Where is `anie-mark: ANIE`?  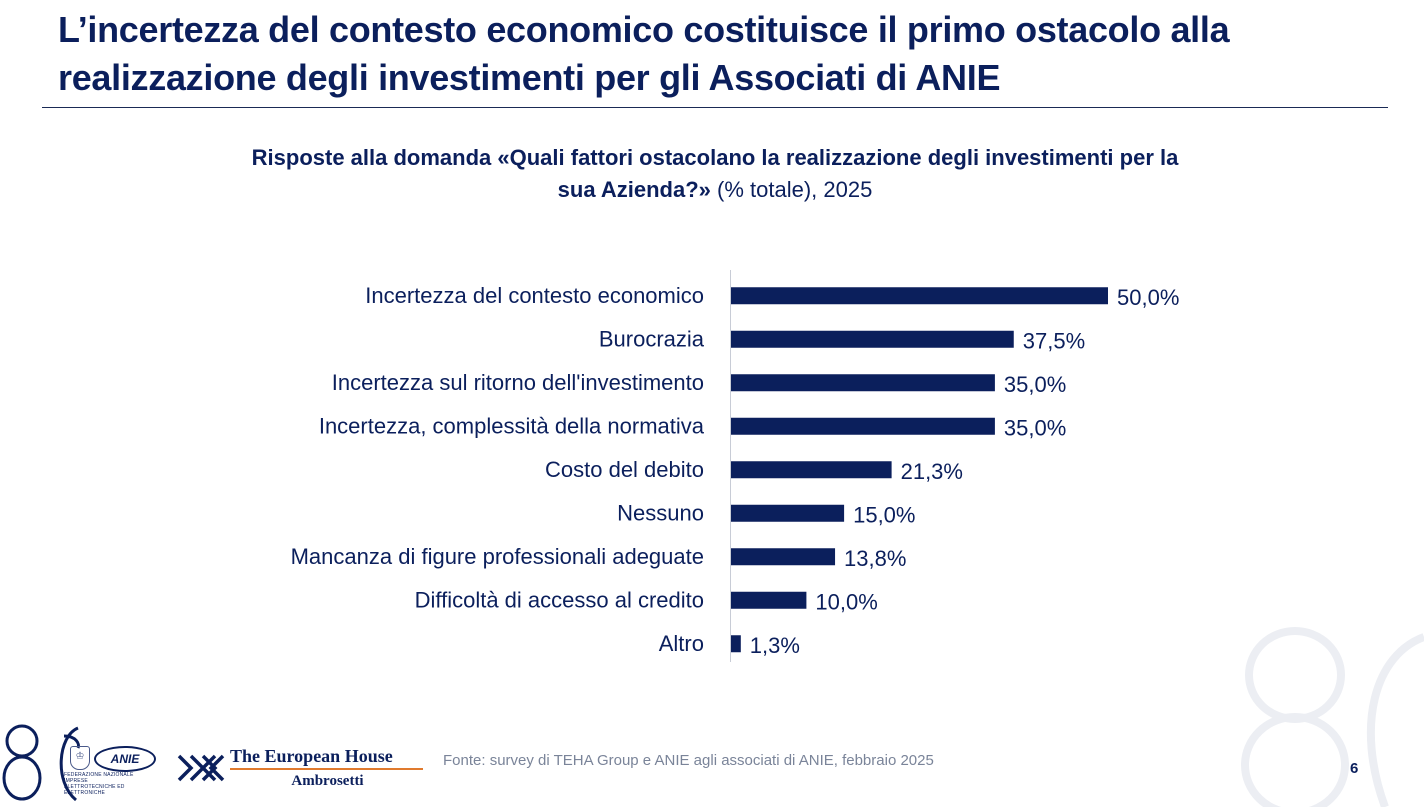 anie-mark: ANIE is located at coordinates (125, 759).